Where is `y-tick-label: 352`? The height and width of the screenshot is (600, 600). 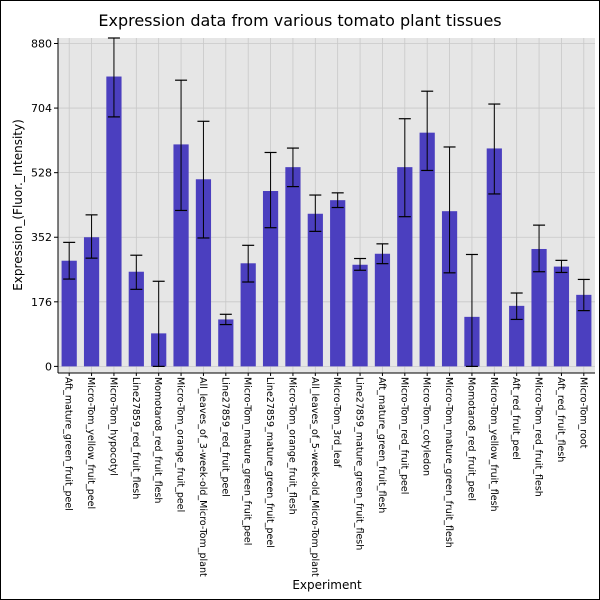
y-tick-label: 352 is located at coordinates (41, 237).